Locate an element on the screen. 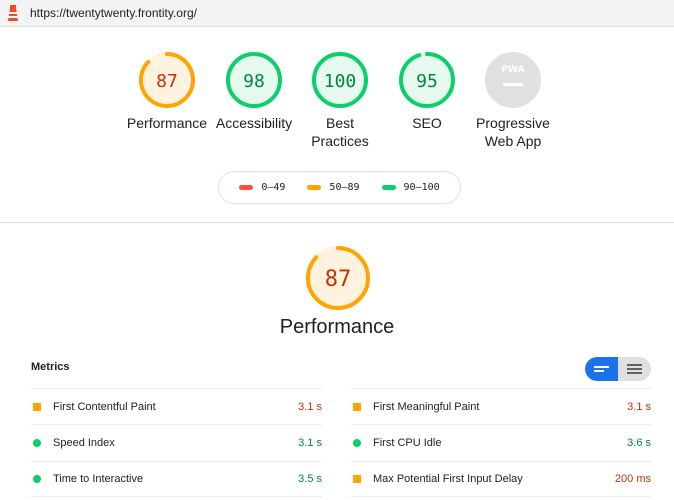 This screenshot has height=500, width=674. section-divider is located at coordinates (337, 222).